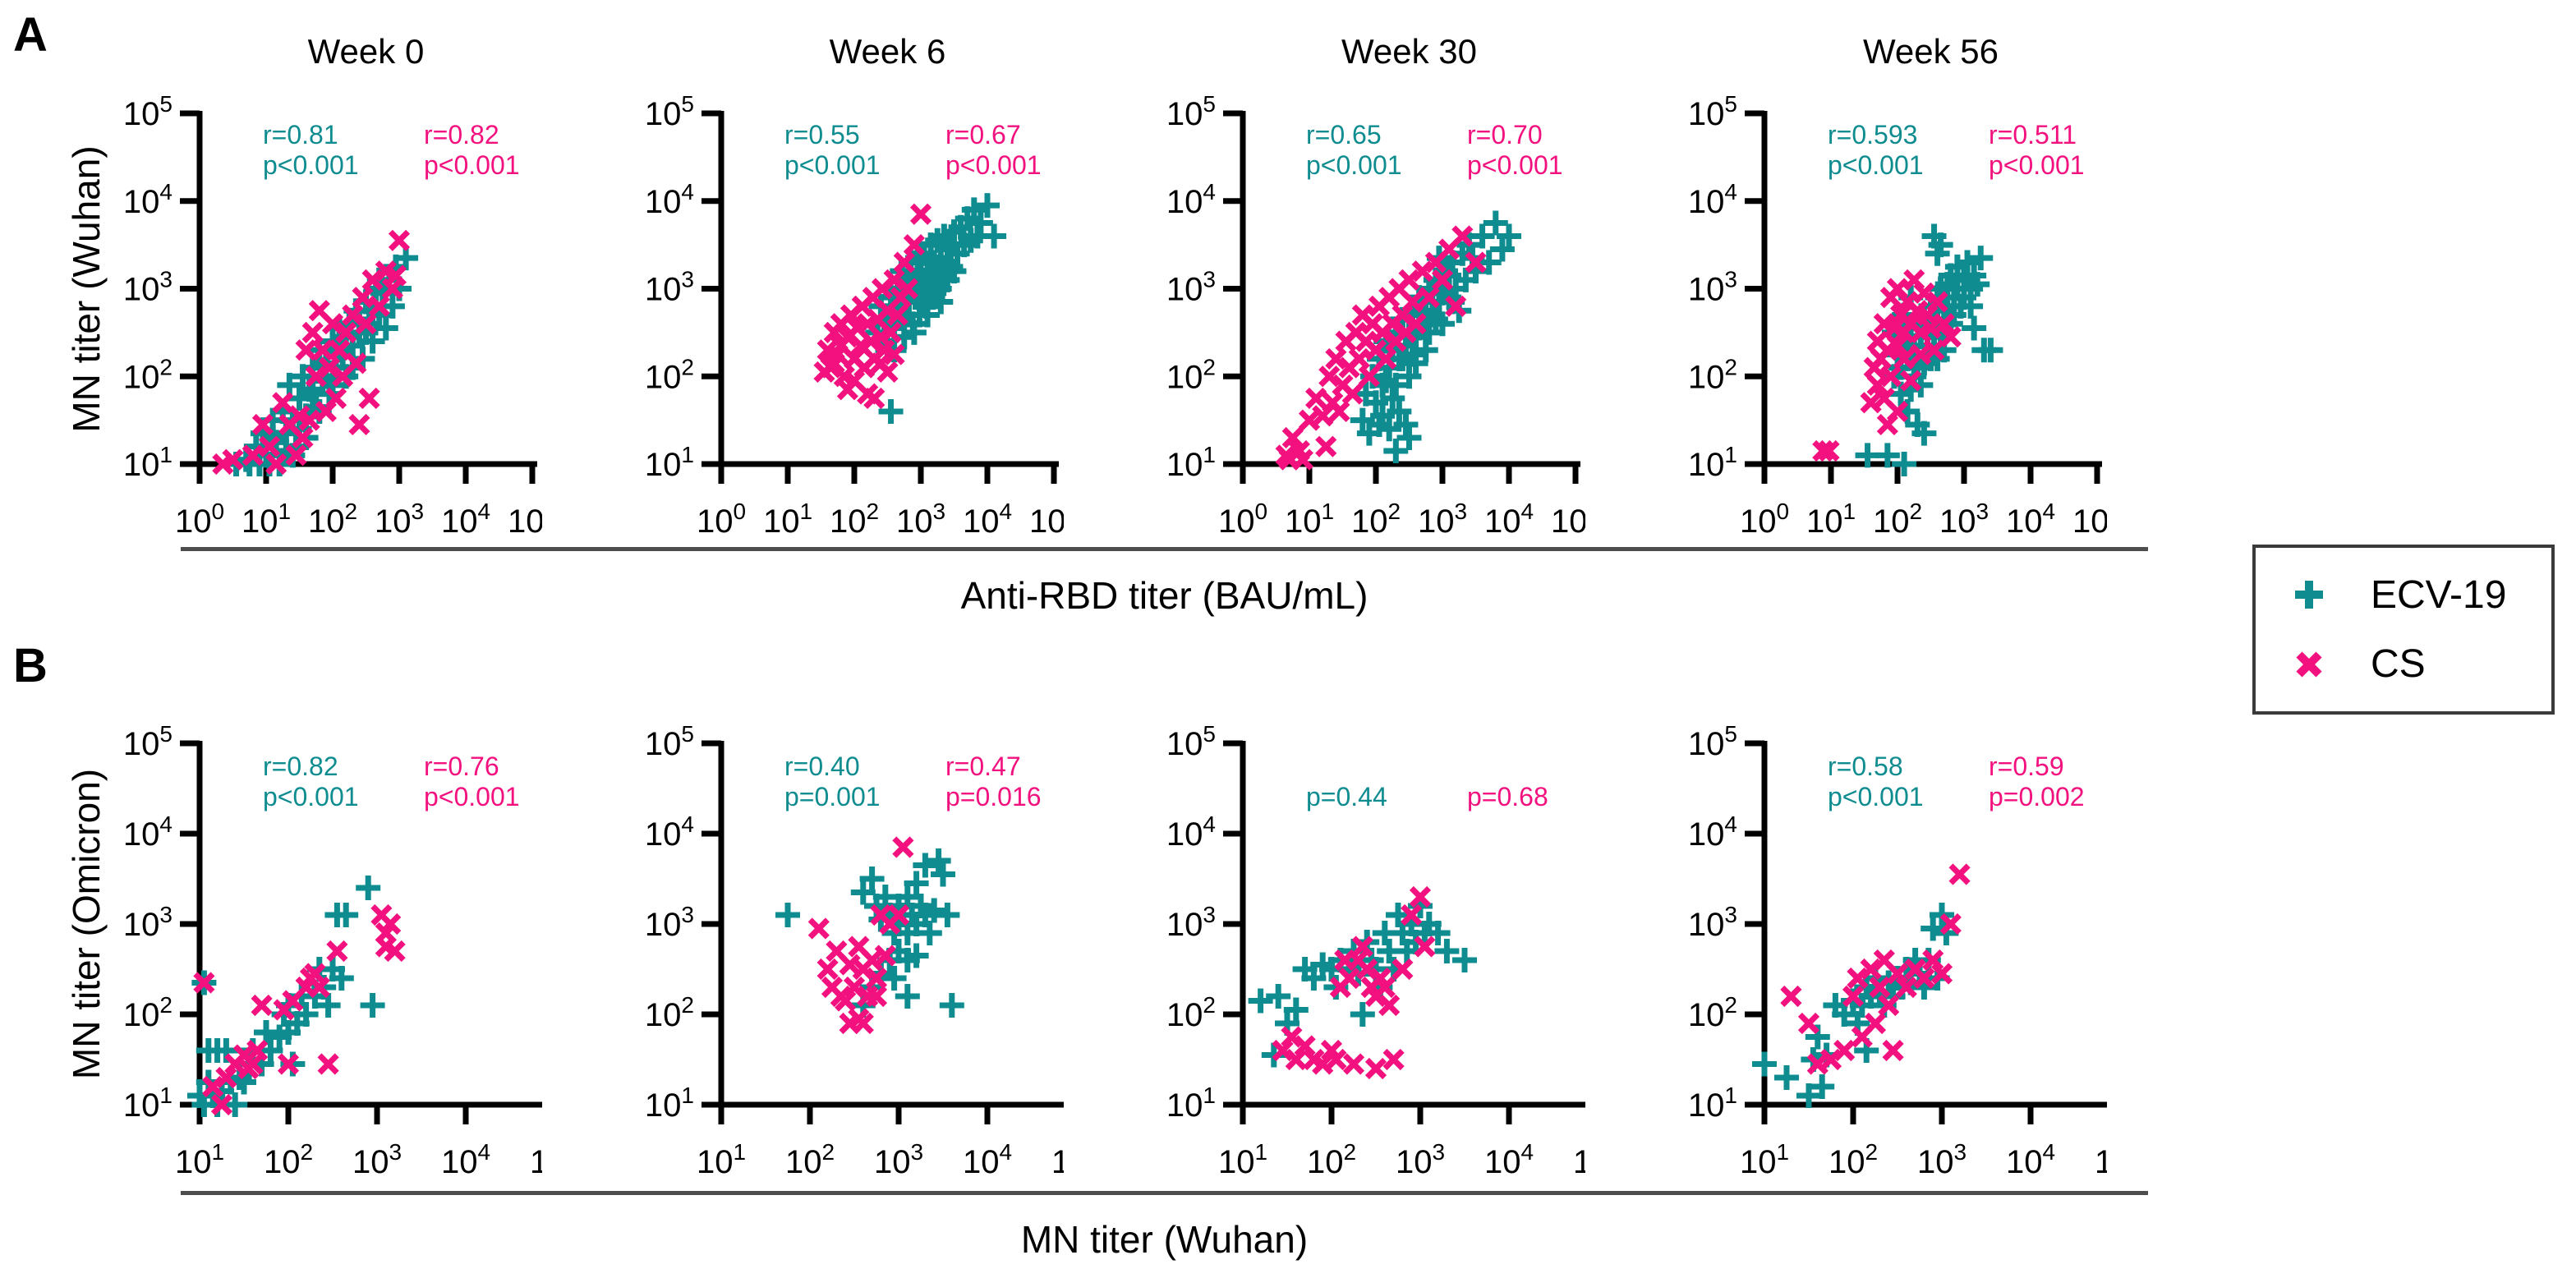 The height and width of the screenshot is (1278, 2576). What do you see at coordinates (332, 315) in the screenshot?
I see `scatter-plot: 101102103104105100101102103104105` at bounding box center [332, 315].